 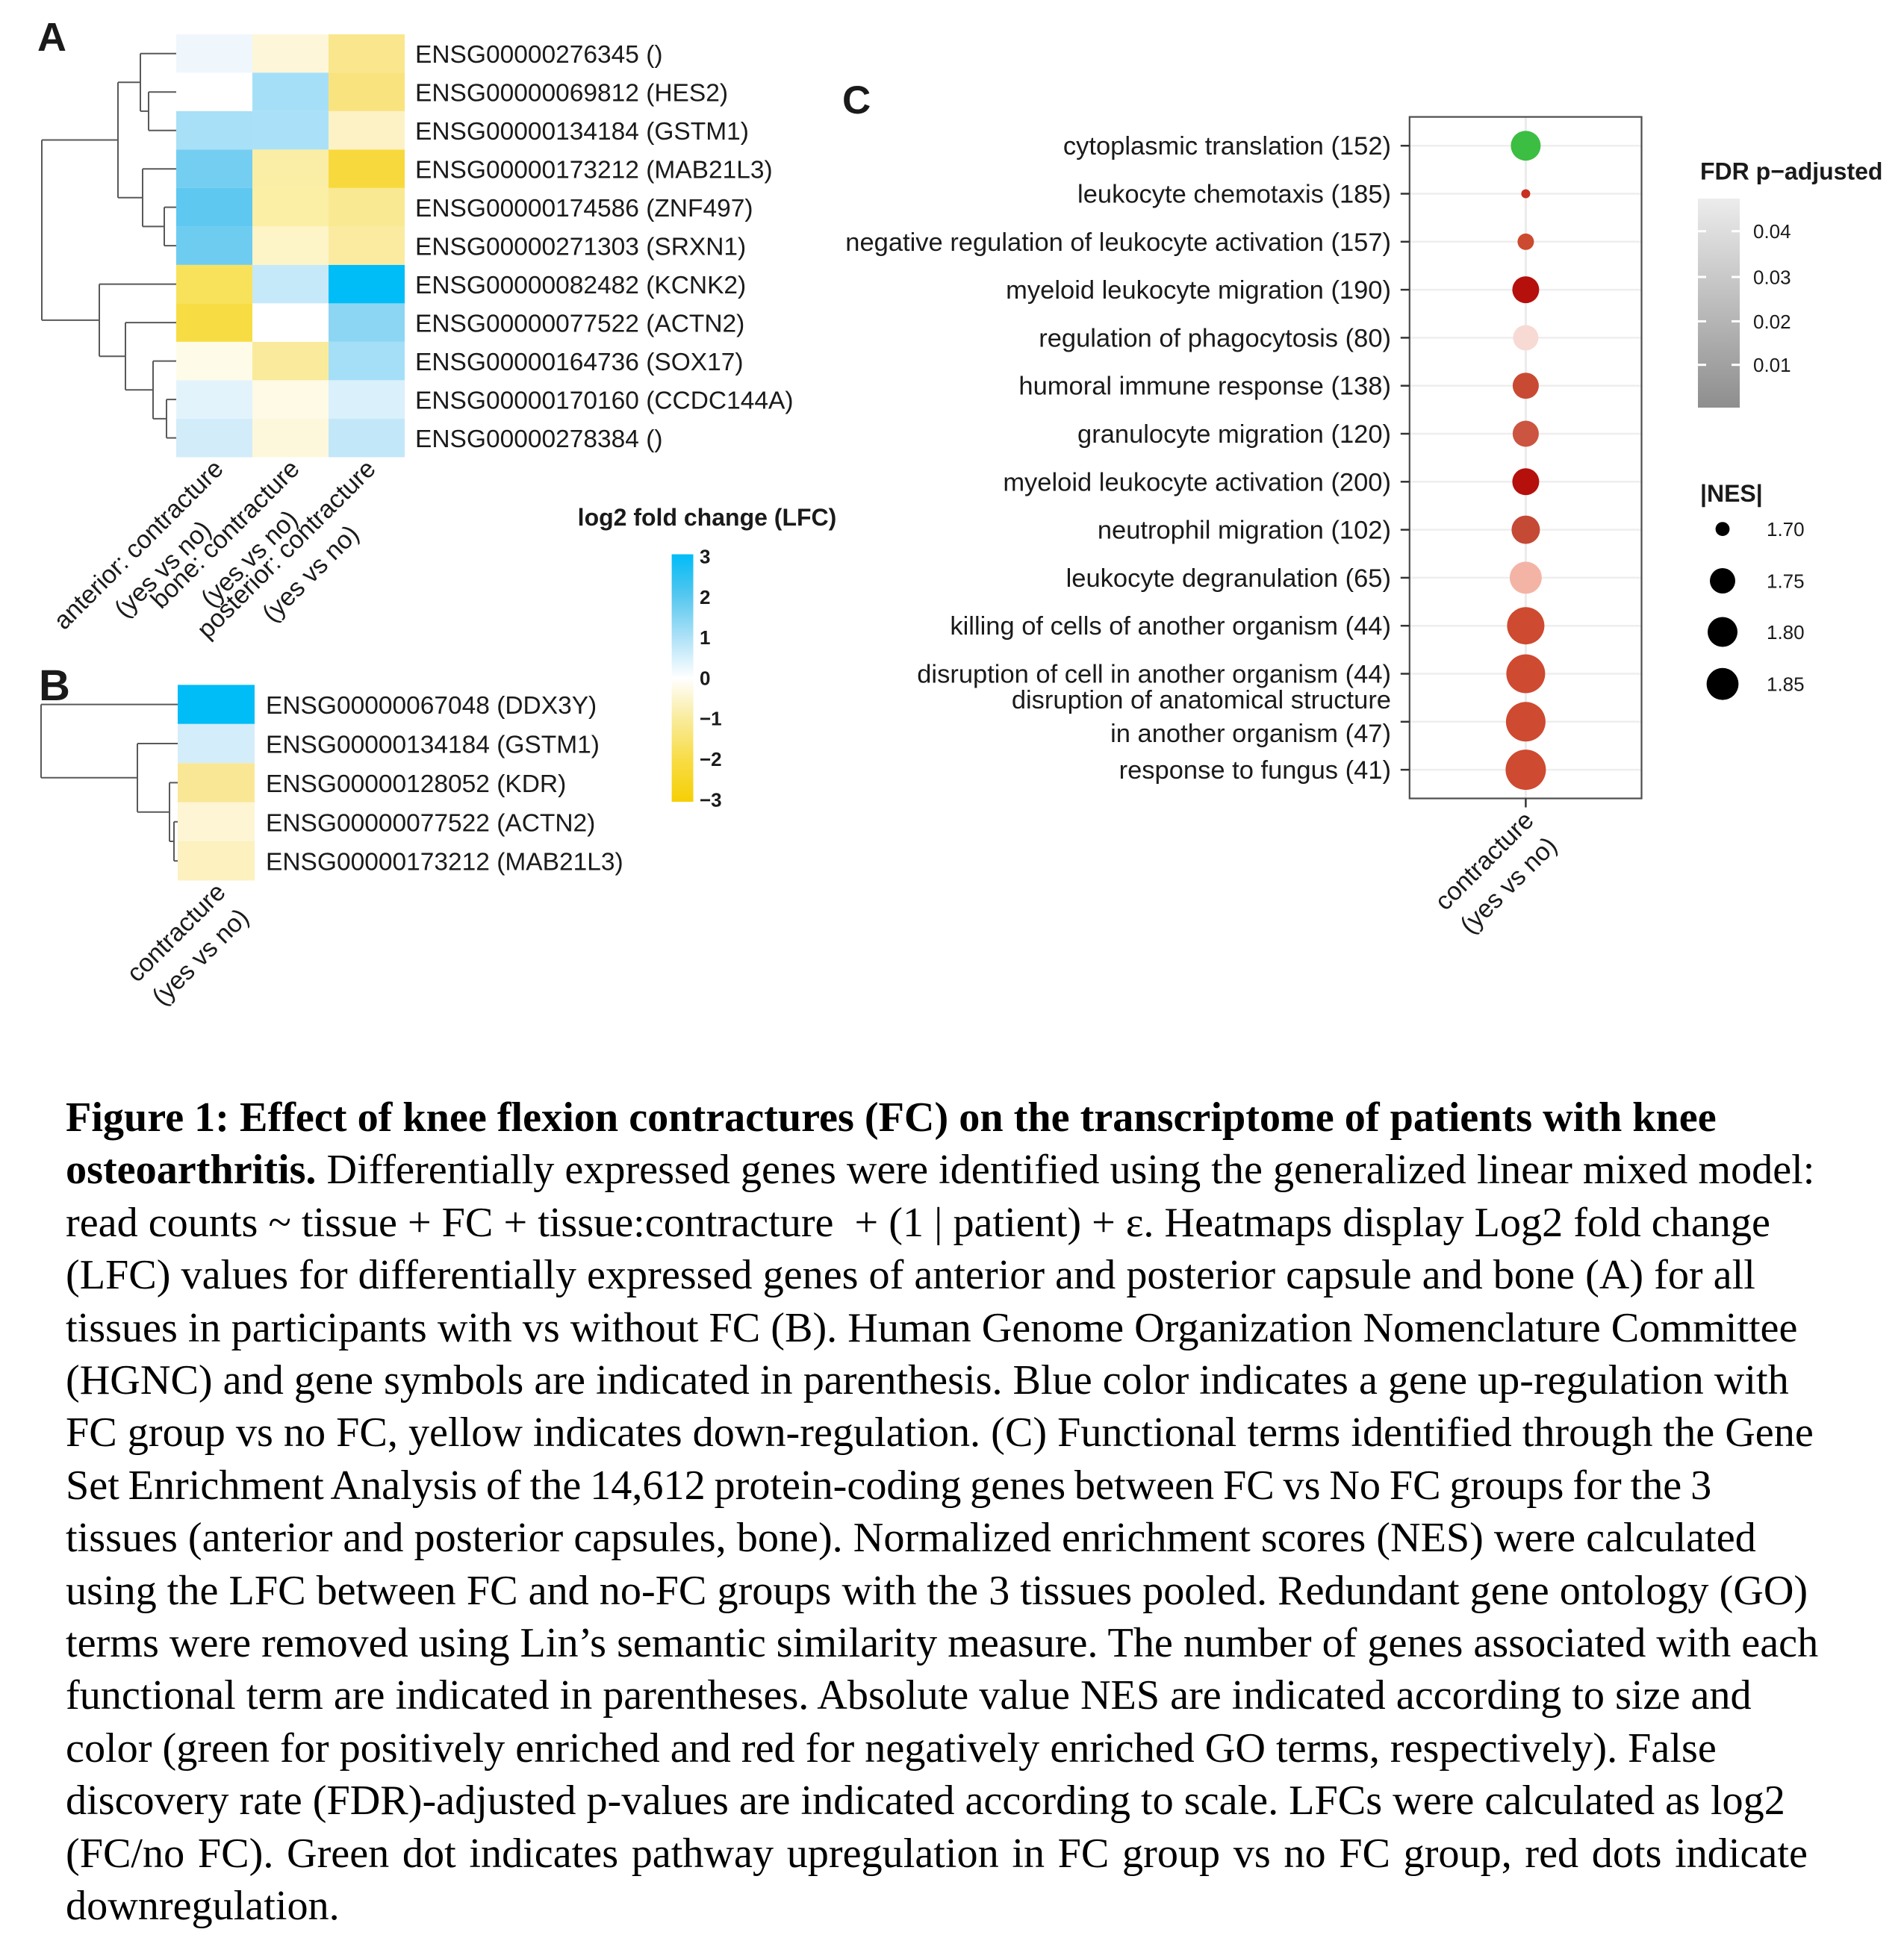 I want to click on svg-text: in another organism (47), so click(x=1250, y=734).